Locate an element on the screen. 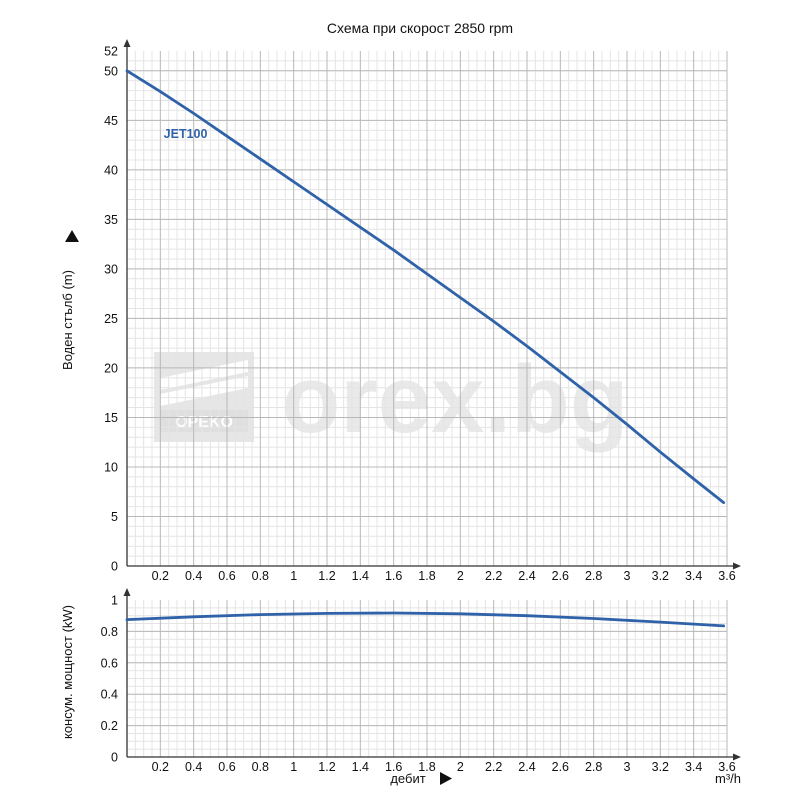 This screenshot has width=800, height=805. head-axis-title: Воден стълб (m) is located at coordinates (67, 320).